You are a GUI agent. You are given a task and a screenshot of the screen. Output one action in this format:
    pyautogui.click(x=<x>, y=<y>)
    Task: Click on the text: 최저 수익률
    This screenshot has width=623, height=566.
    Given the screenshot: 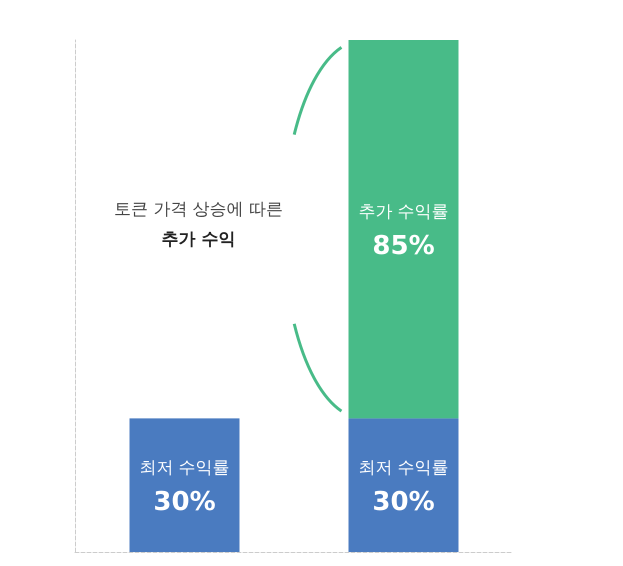 What is the action you would take?
    pyautogui.click(x=403, y=468)
    